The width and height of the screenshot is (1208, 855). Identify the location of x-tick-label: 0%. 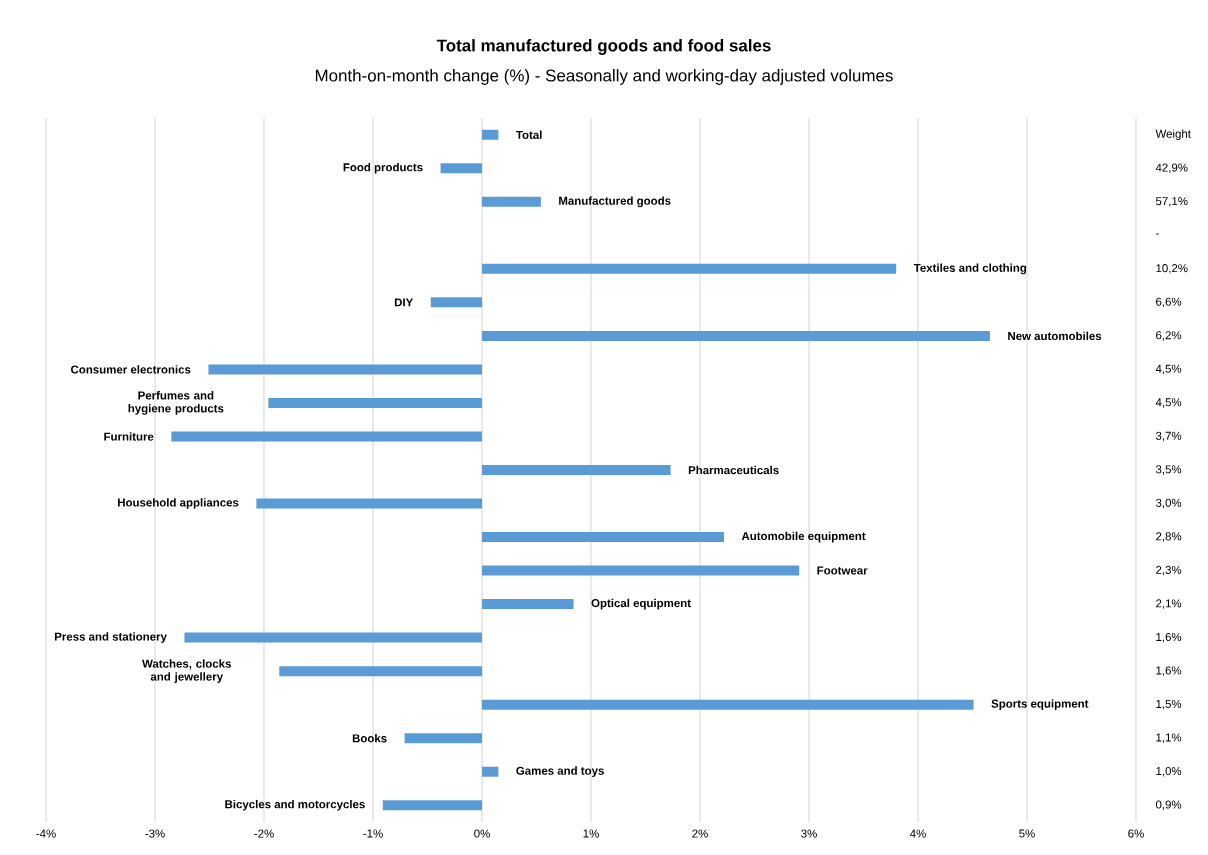
(482, 833).